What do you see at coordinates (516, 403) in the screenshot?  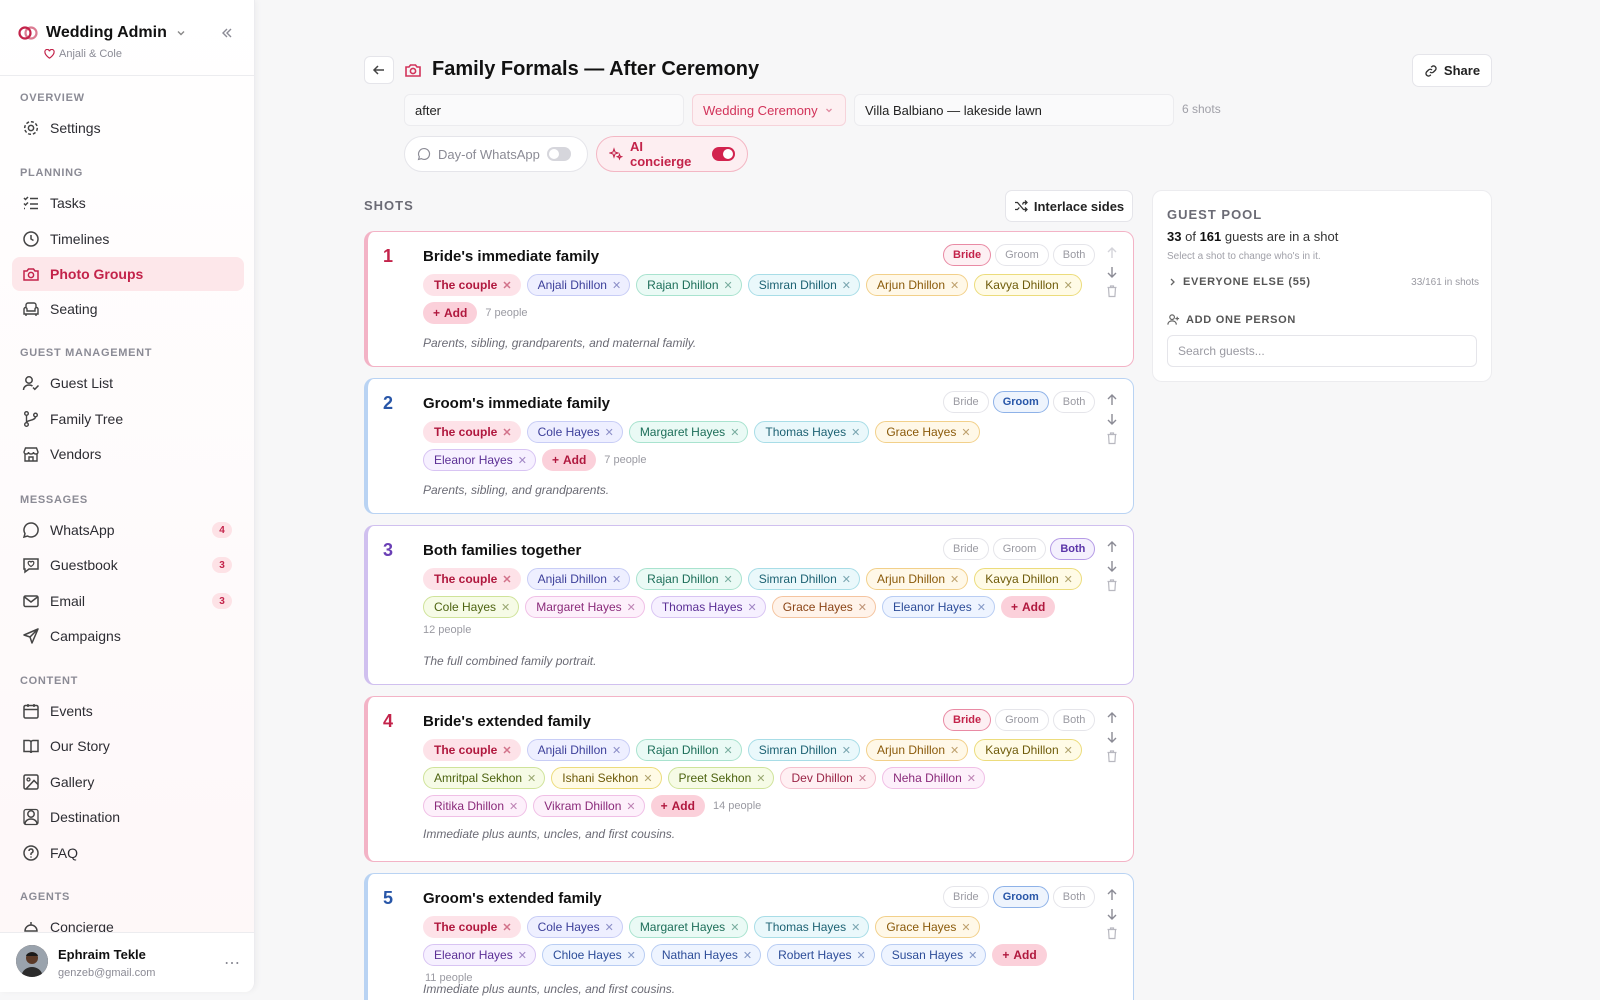 I see `shot-title: Groom's immediate family` at bounding box center [516, 403].